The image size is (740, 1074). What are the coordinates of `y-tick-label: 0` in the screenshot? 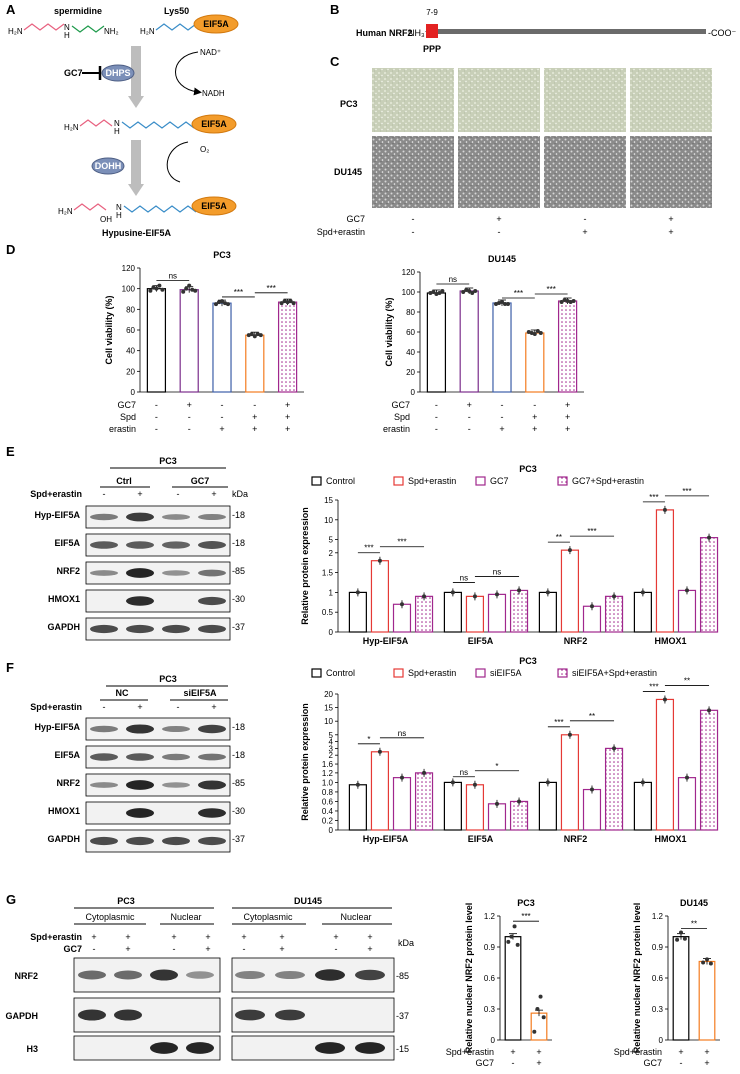 It's located at (493, 1040).